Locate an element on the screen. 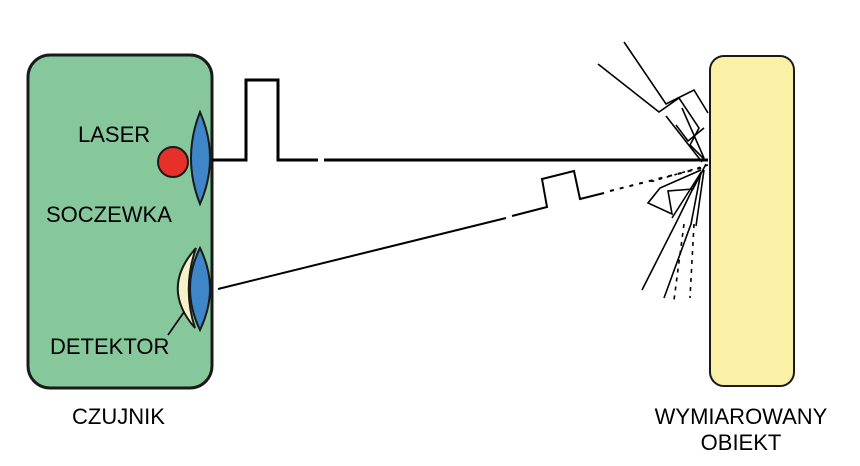  object-label-line2: OBIEKT is located at coordinates (741, 442).